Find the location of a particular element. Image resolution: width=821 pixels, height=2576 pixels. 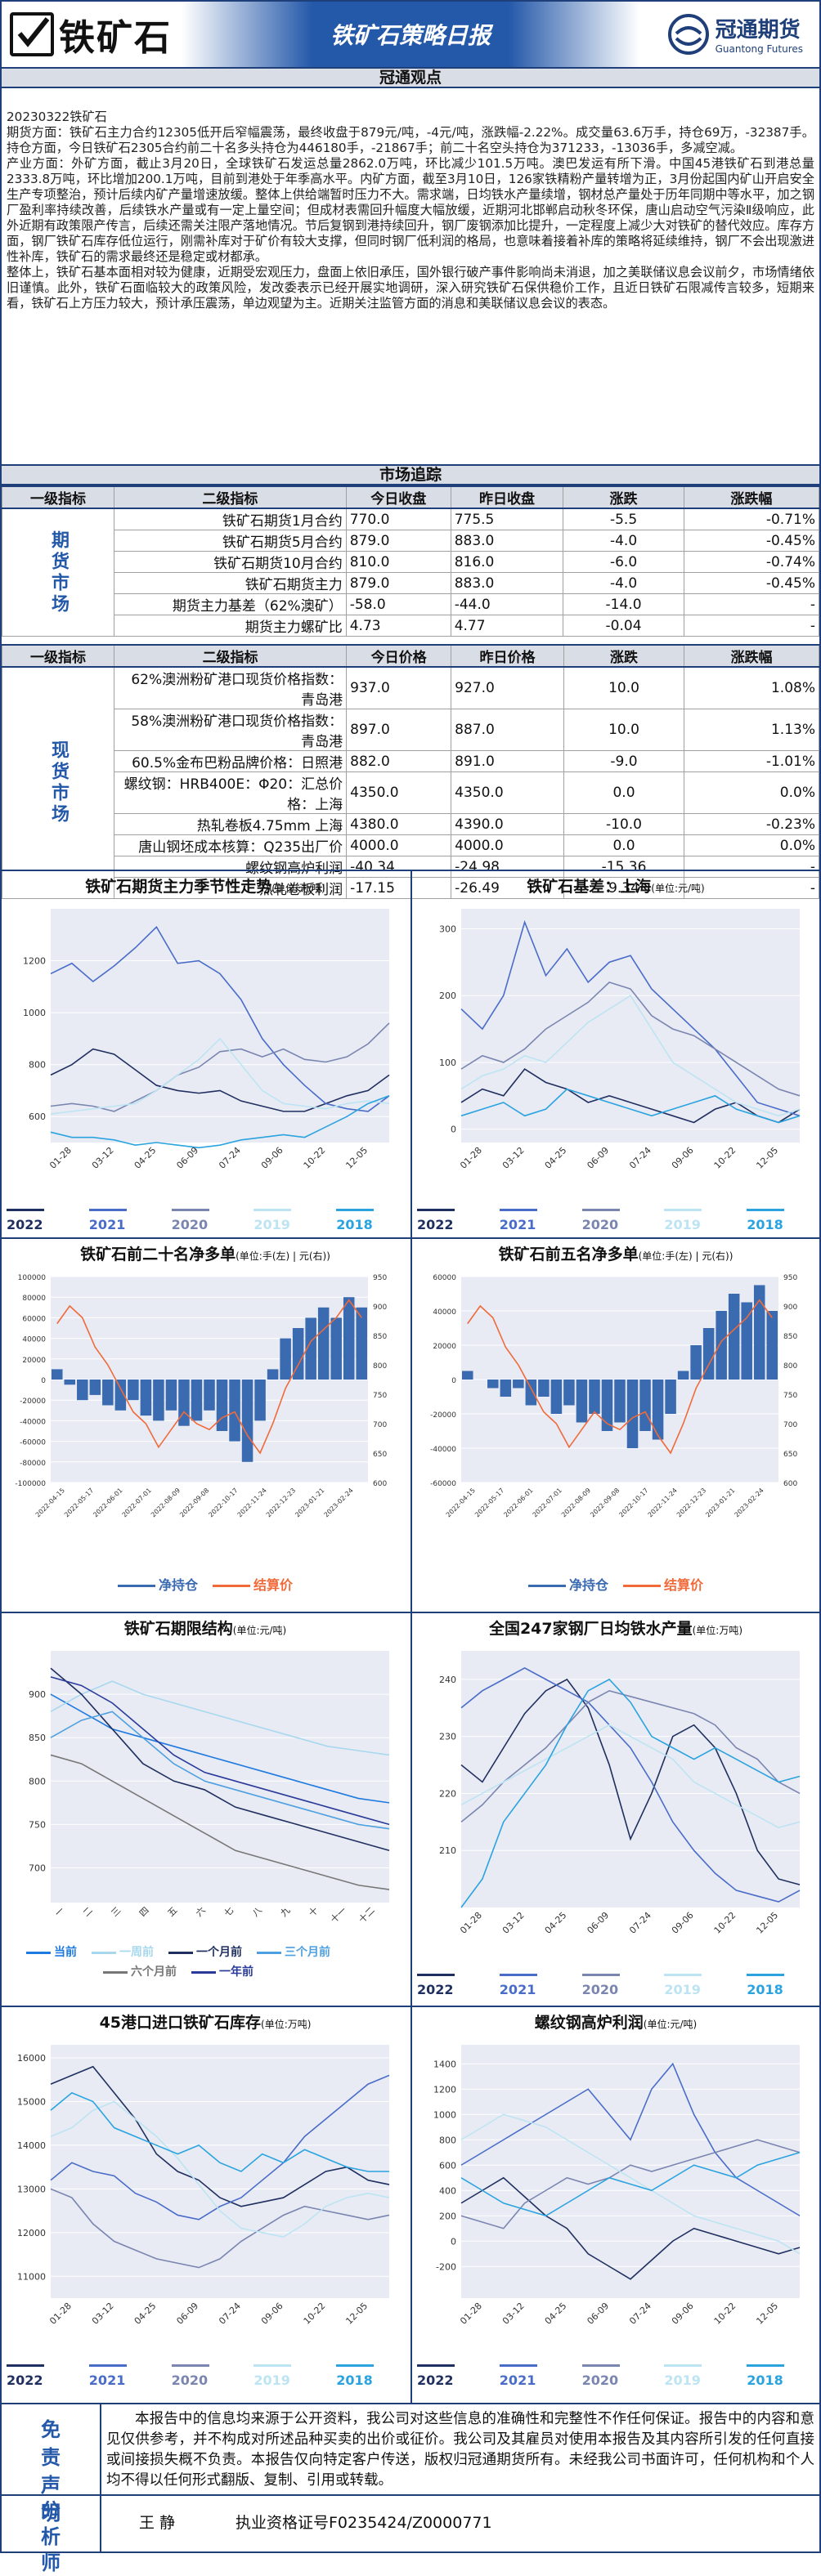

cell-today: 4000.0 is located at coordinates (399, 845).